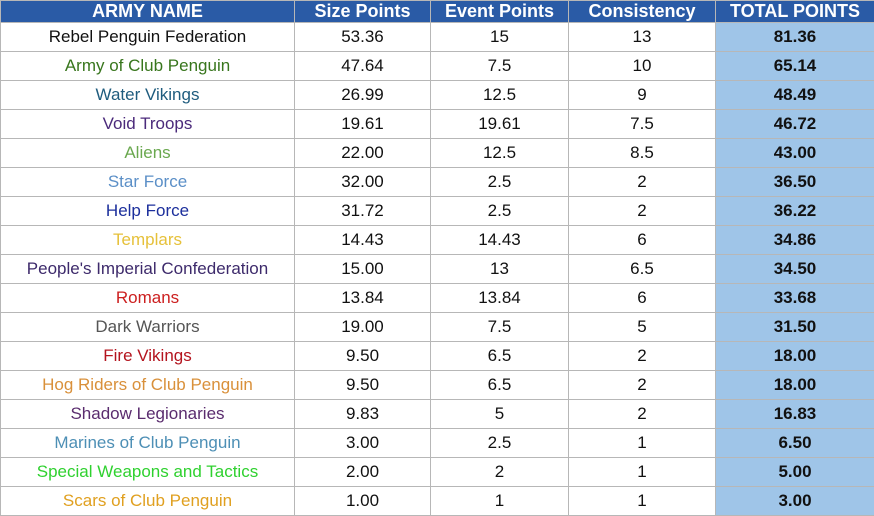 Image resolution: width=874 pixels, height=516 pixels. Describe the element at coordinates (795, 124) in the screenshot. I see `total-points: 46.72` at that location.